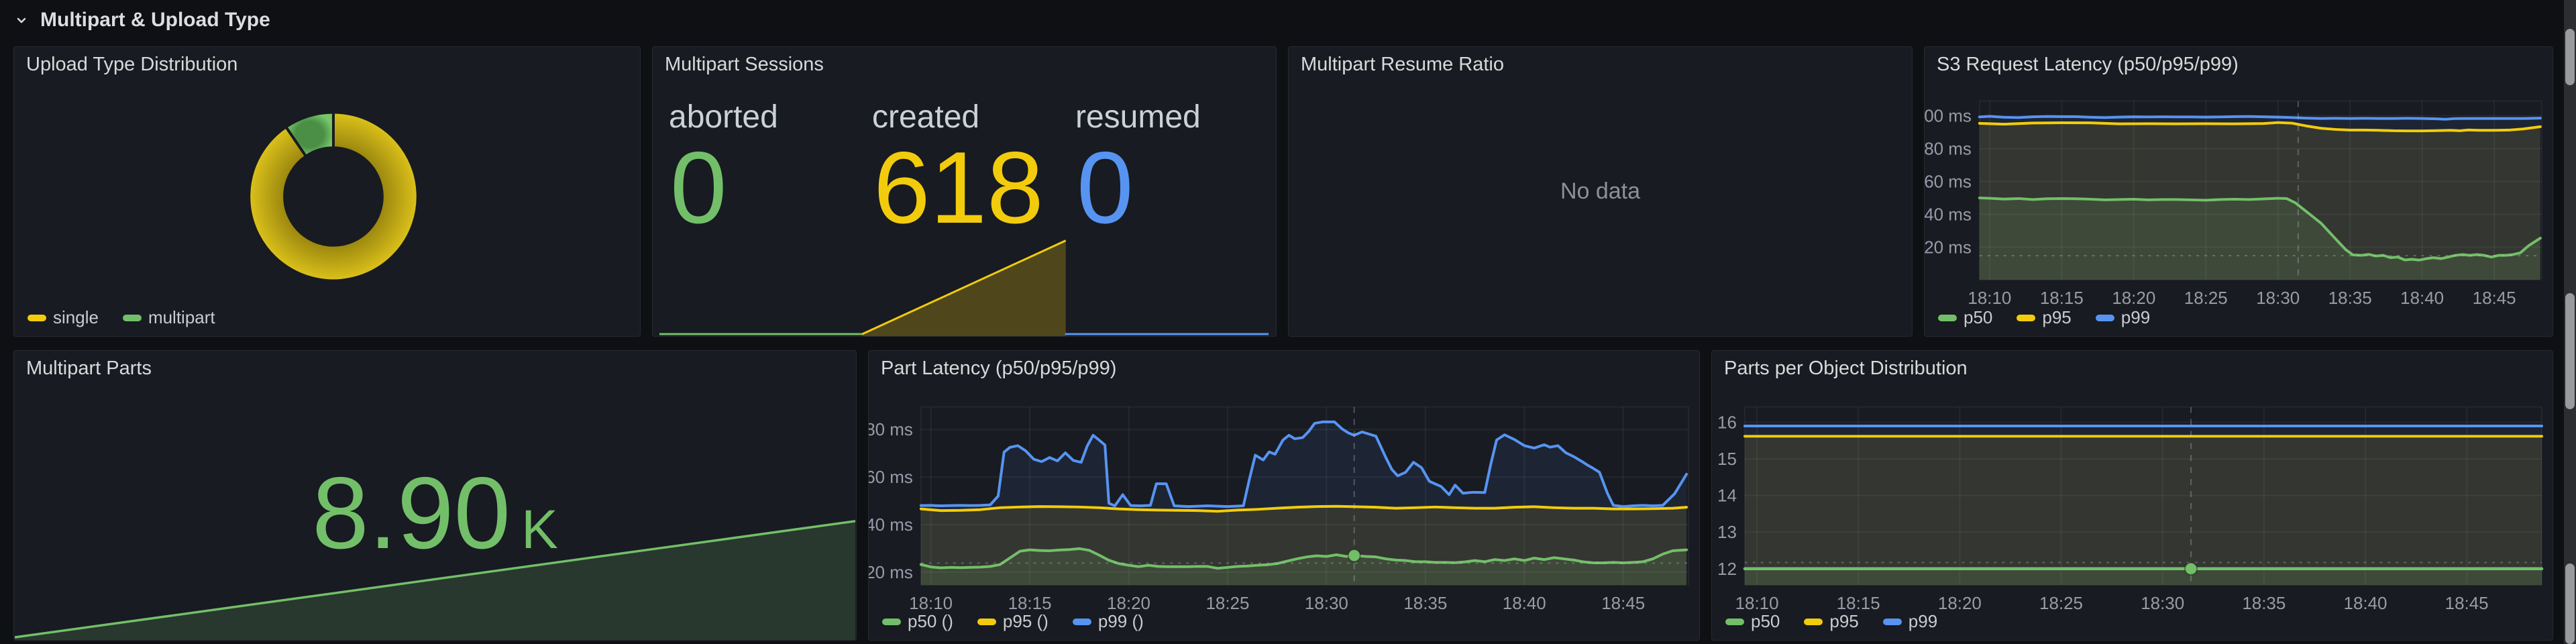  Describe the element at coordinates (63, 317) in the screenshot. I see `legend-item-single: single` at that location.